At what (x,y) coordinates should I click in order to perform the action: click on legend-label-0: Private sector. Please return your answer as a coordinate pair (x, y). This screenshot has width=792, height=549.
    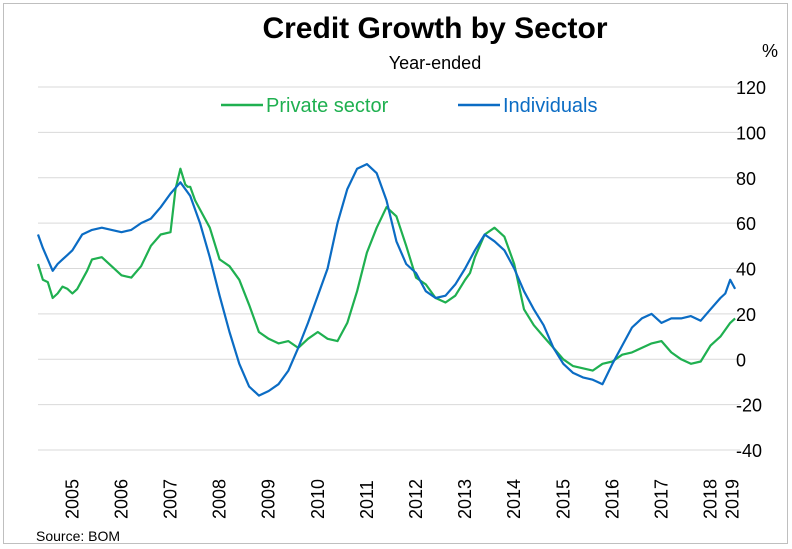
    Looking at the image, I should click on (327, 106).